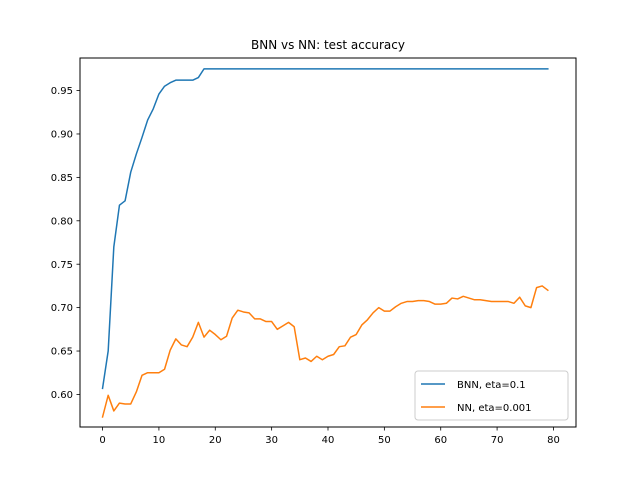  What do you see at coordinates (62, 221) in the screenshot?
I see `y-tick-label: 0.80` at bounding box center [62, 221].